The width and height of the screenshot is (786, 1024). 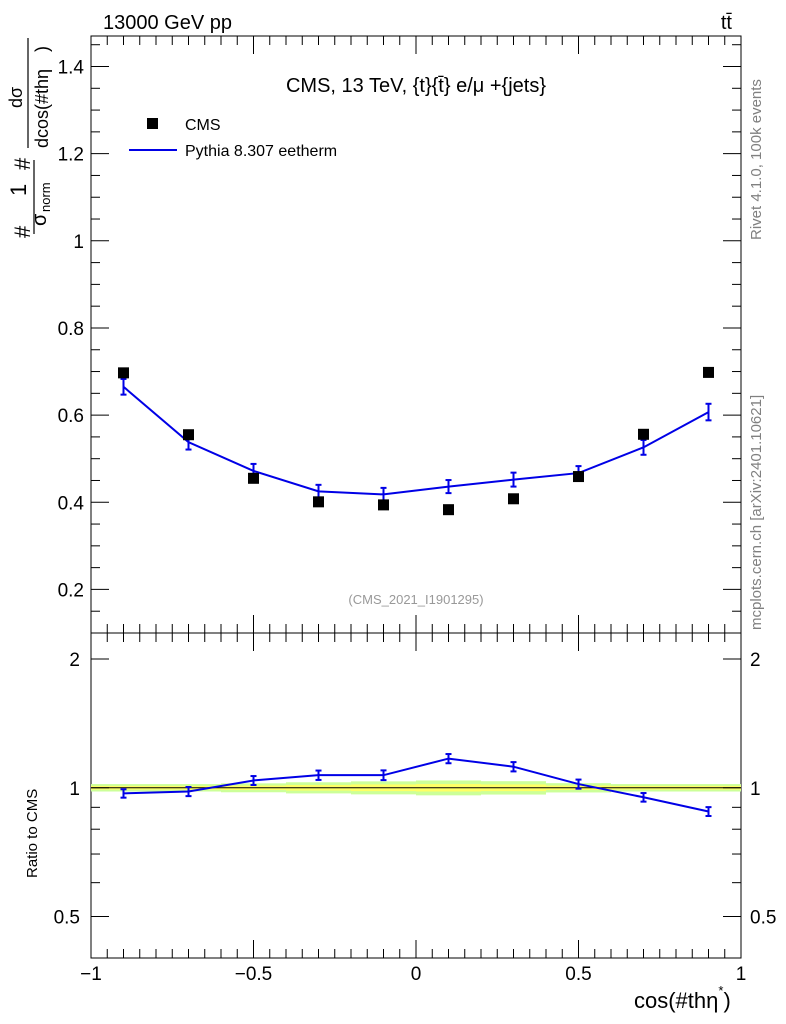 I want to click on main-y-tick-label: 0.8, so click(x=71, y=329).